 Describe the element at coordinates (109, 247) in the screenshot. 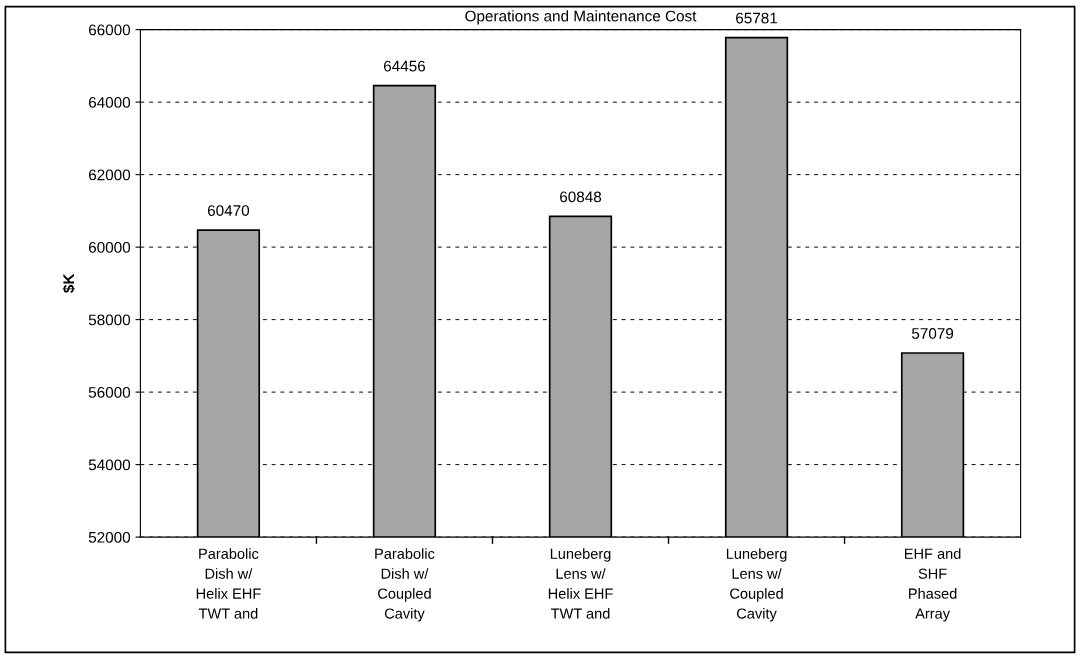

I see `y-tick-label: 60000` at that location.